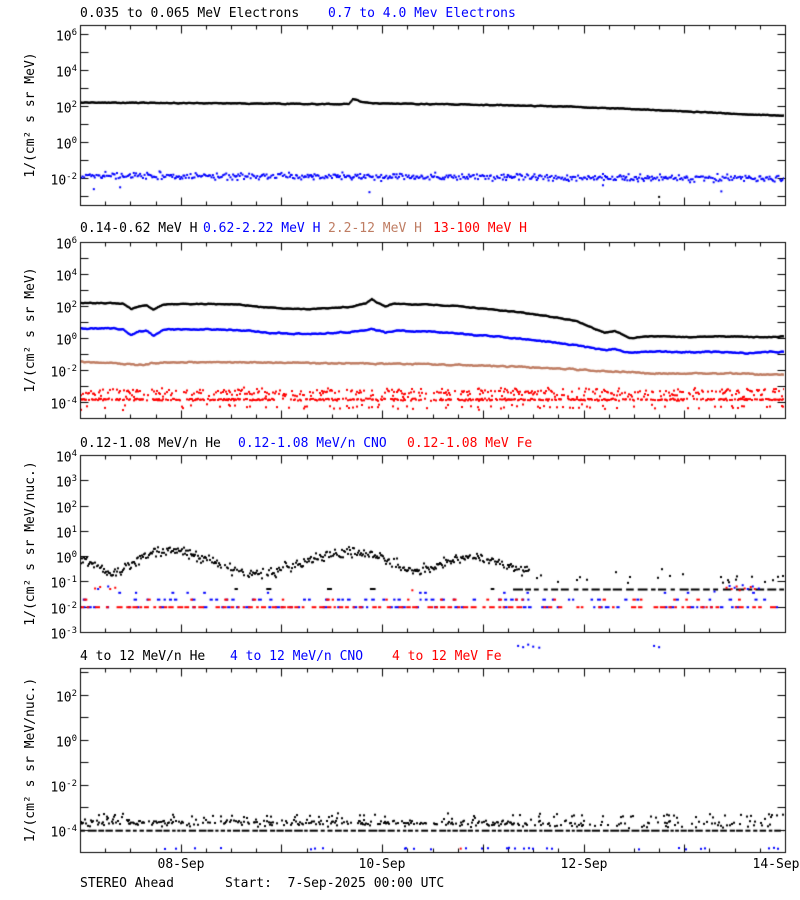  Describe the element at coordinates (66, 36) in the screenshot. I see `panel1-ytick-10e6: 10⁶` at that location.